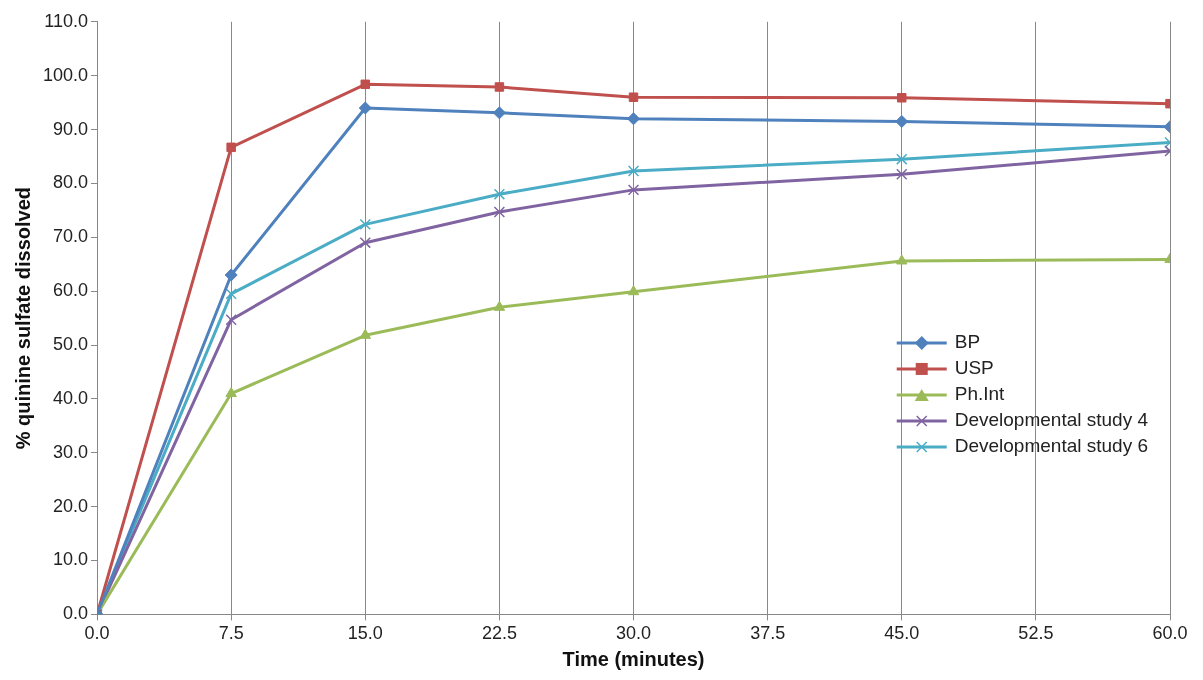  Describe the element at coordinates (633, 658) in the screenshot. I see `x-axis-title: Time (minutes)` at that location.